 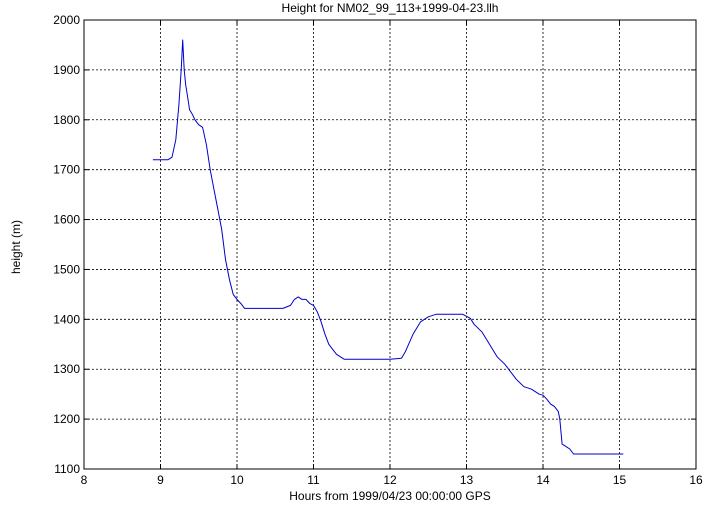 I want to click on y-tick-label: 1500, so click(x=66, y=269).